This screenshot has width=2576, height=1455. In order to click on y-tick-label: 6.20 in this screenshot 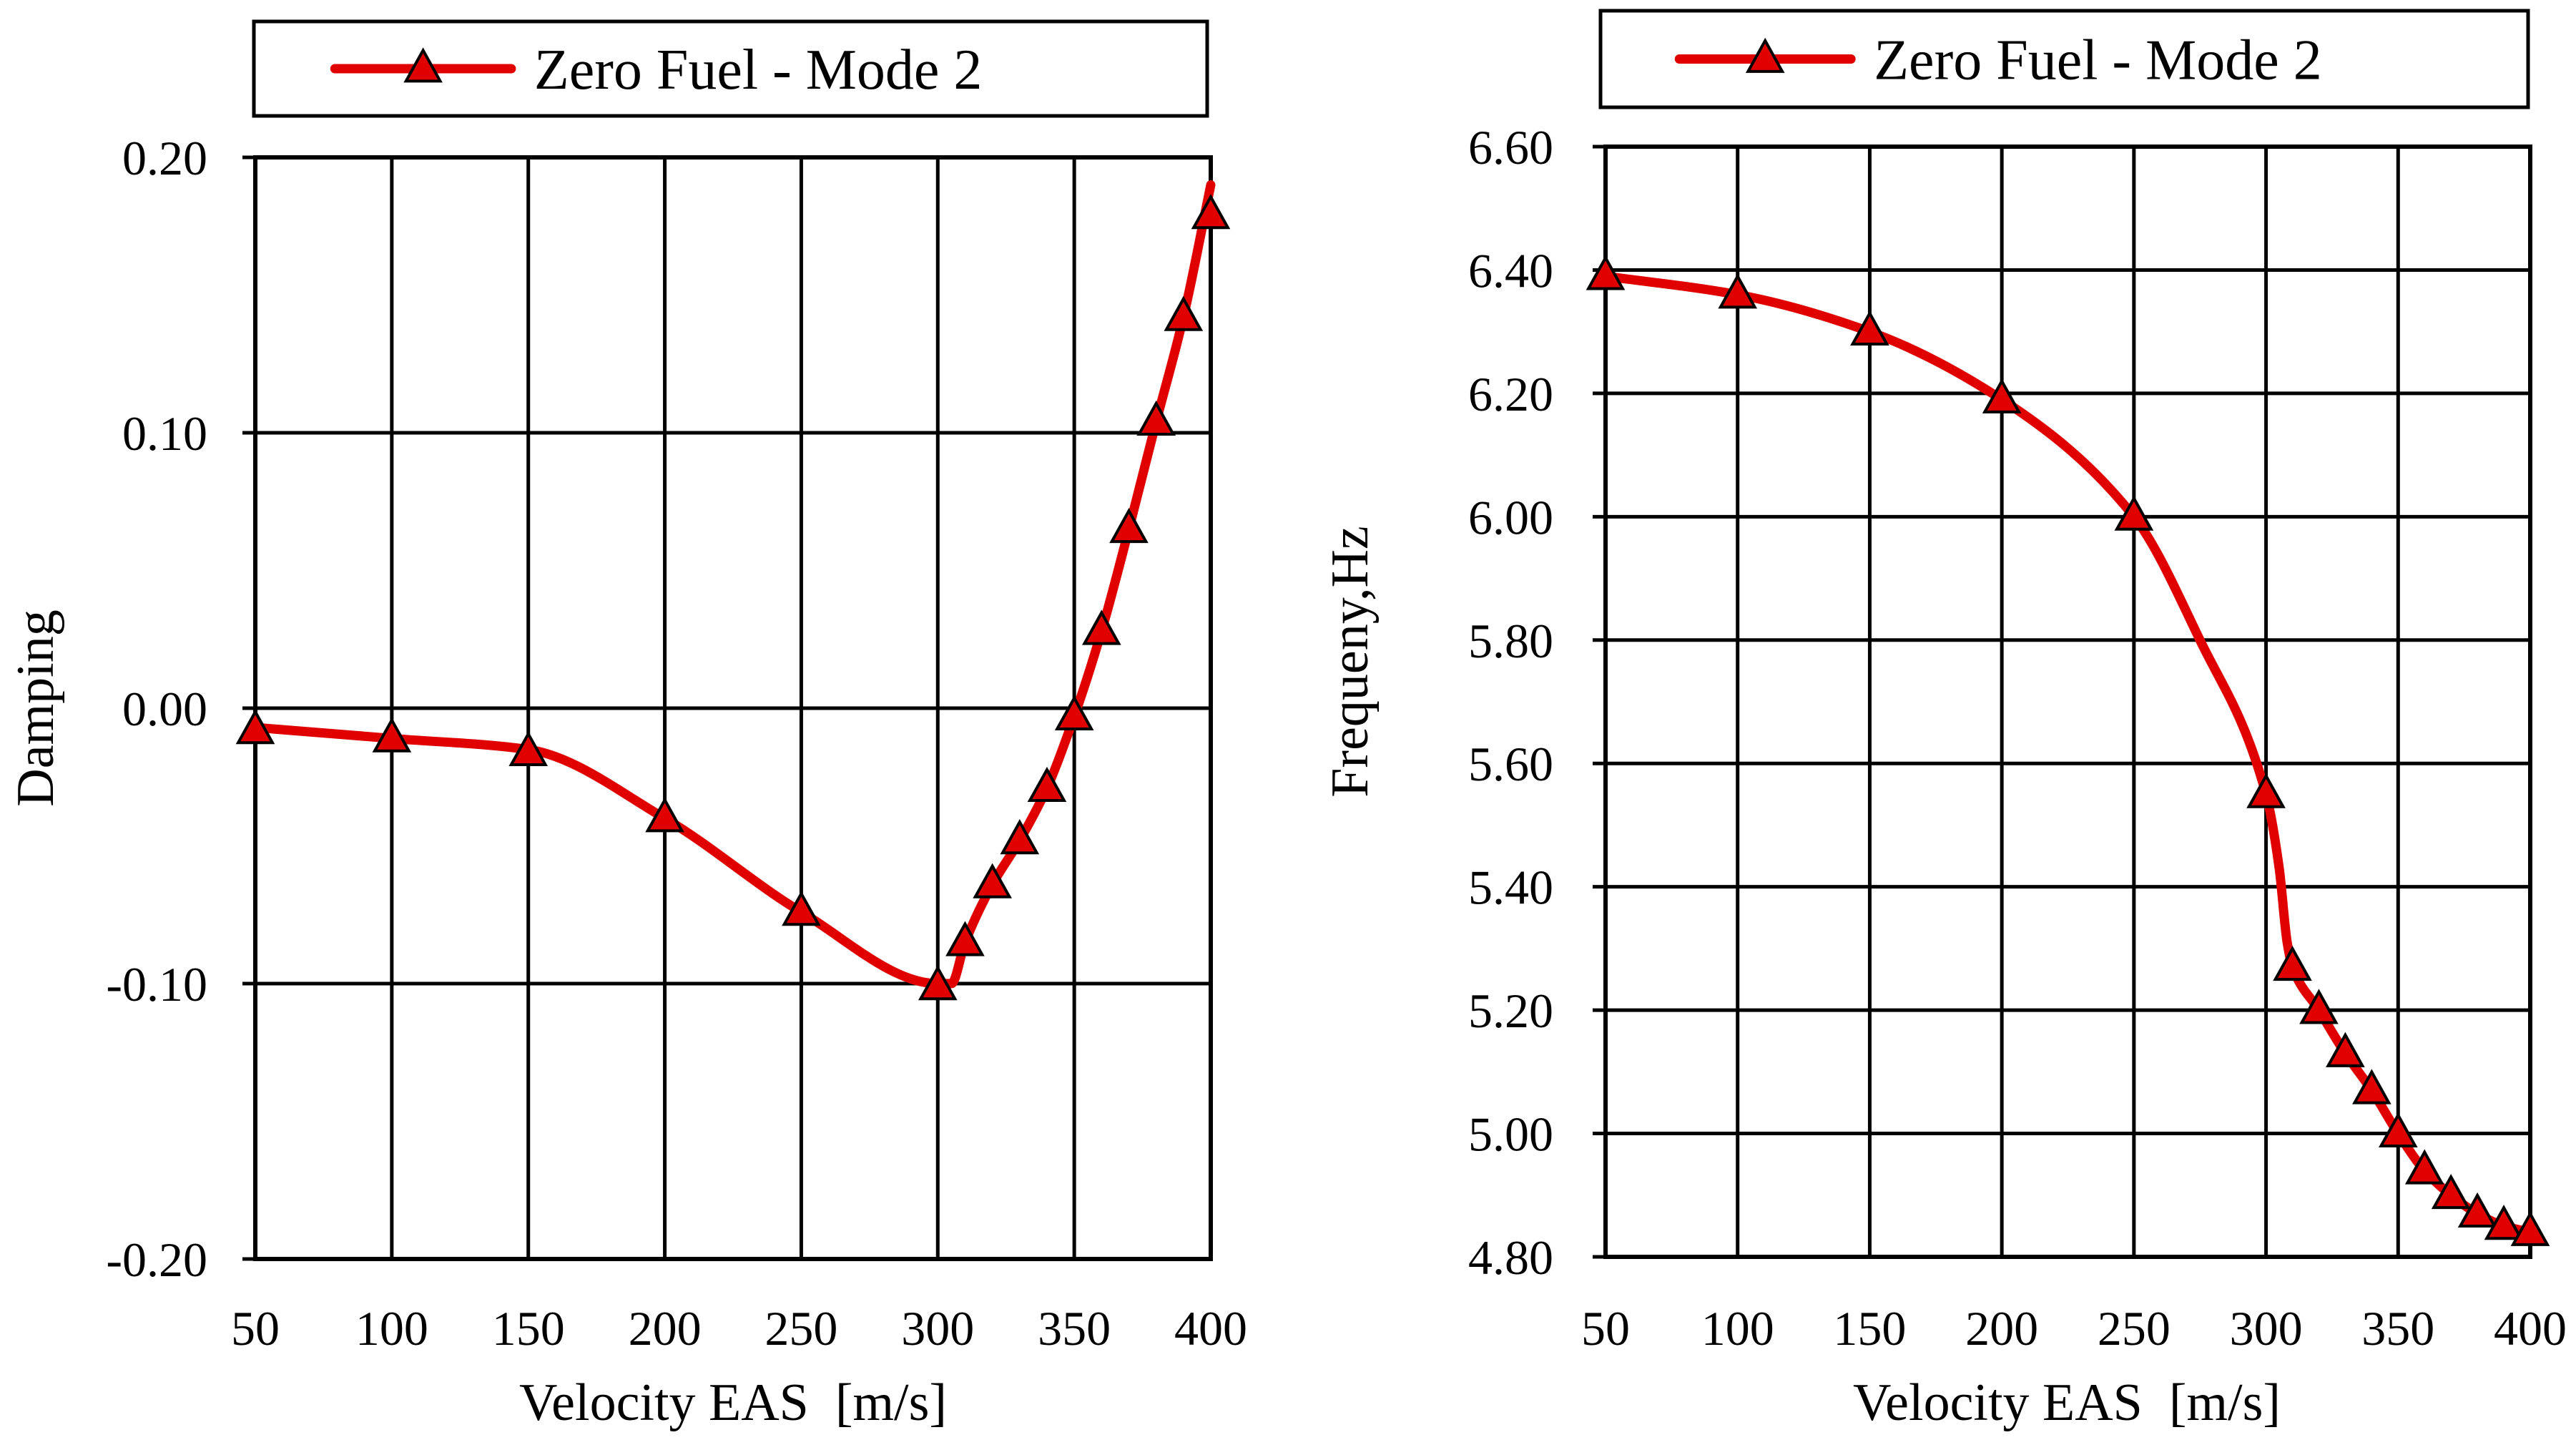, I will do `click(1511, 394)`.